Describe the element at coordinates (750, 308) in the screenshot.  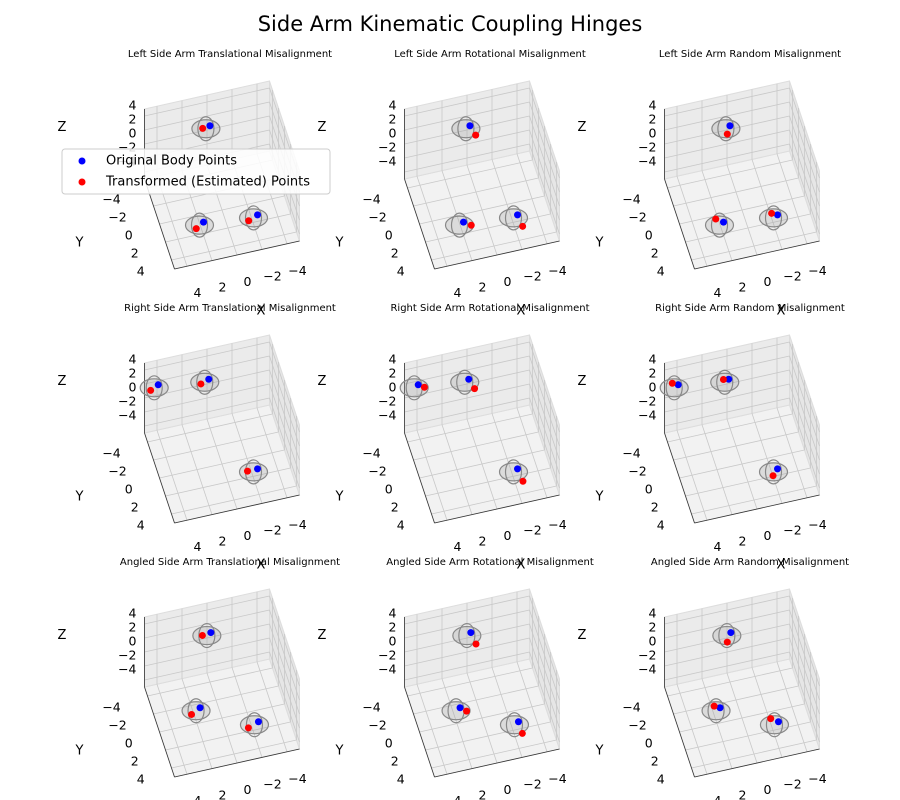
I see `subplot-title: Right Side Arm Random Misalignment` at that location.